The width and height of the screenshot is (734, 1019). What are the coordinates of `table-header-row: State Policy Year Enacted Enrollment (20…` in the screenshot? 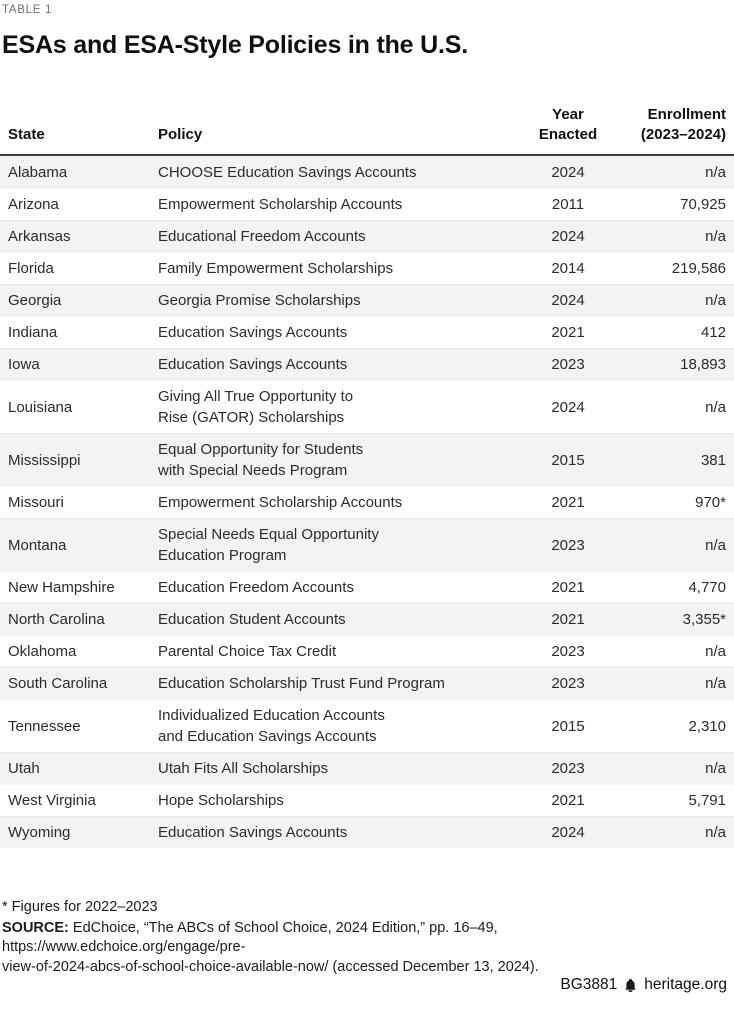 It's located at (367, 130).